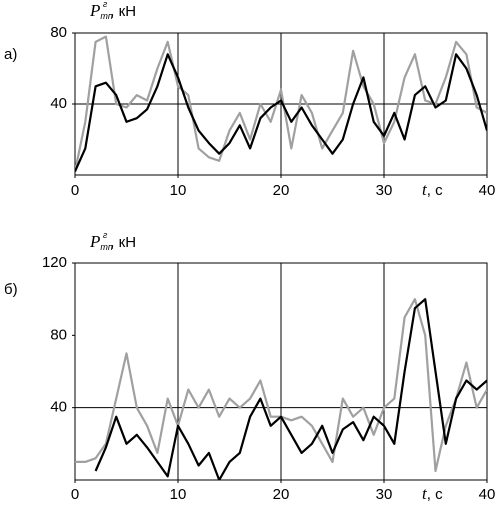  What do you see at coordinates (10, 54) in the screenshot?
I see `panel-label: а)` at bounding box center [10, 54].